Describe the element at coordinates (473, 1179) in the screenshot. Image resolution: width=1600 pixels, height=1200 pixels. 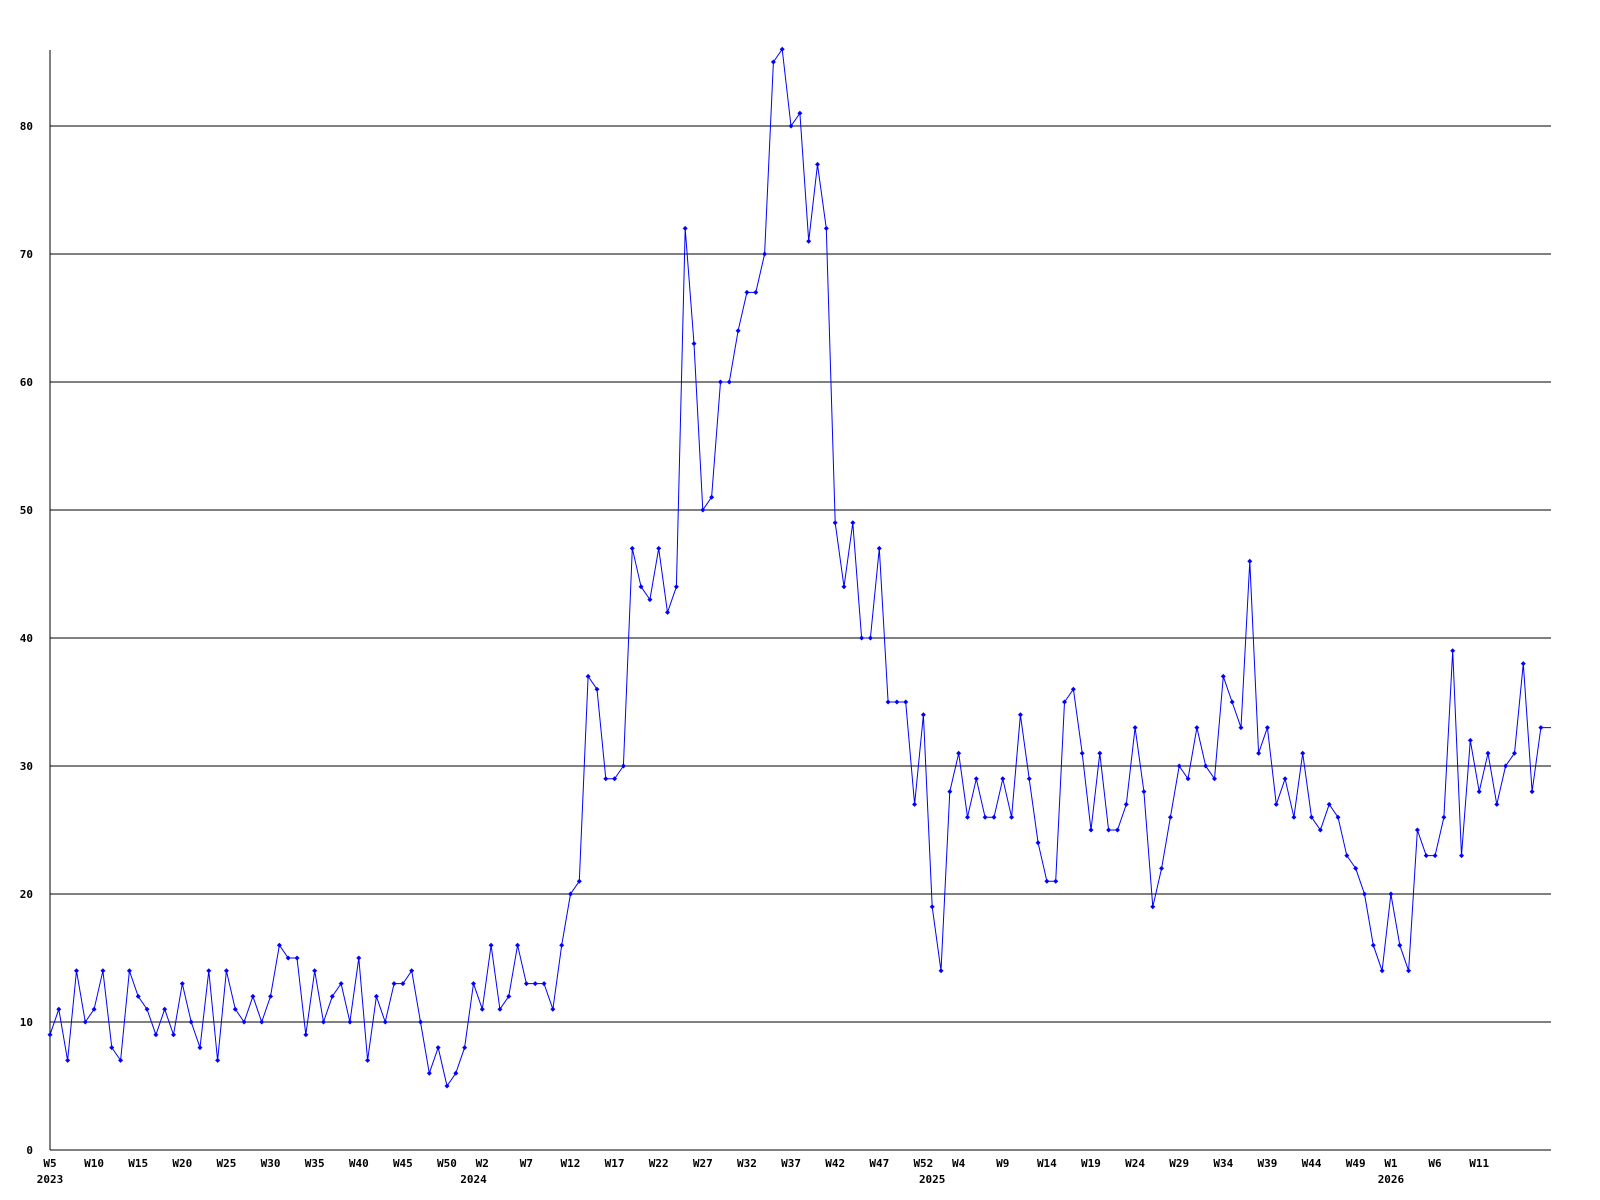
I see `x-year-label: 2024` at that location.